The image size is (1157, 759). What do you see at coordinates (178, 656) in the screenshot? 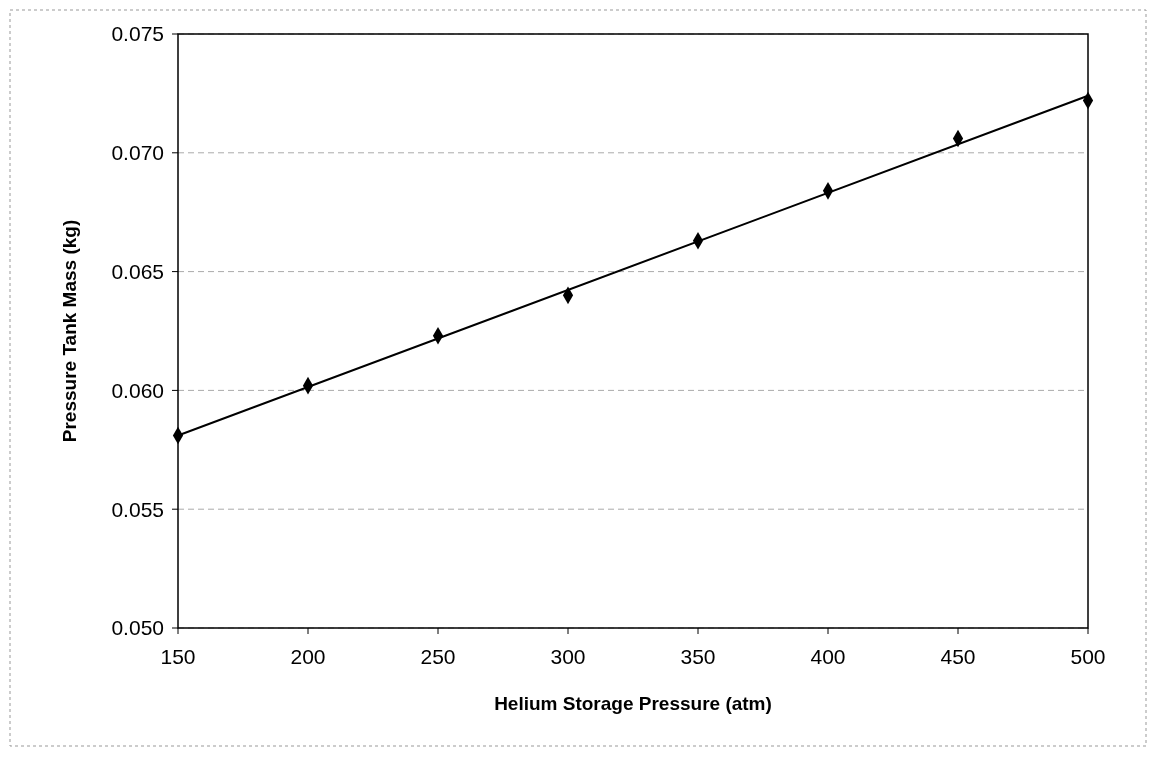
I see `x-tick-label: 150` at bounding box center [178, 656].